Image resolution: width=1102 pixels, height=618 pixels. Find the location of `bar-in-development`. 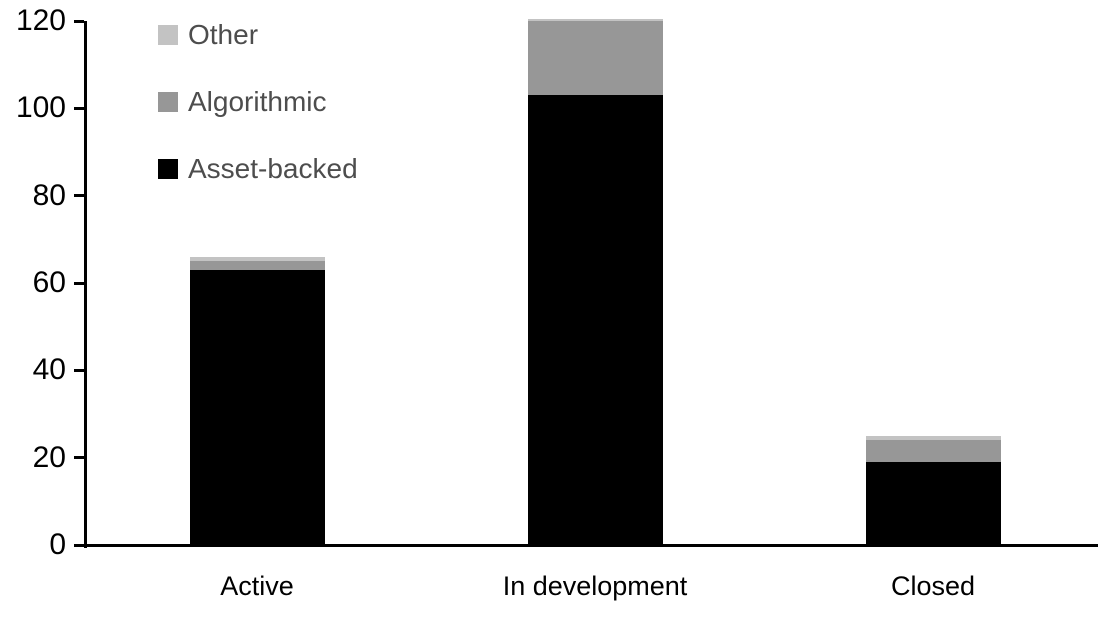

bar-in-development is located at coordinates (595, 281).